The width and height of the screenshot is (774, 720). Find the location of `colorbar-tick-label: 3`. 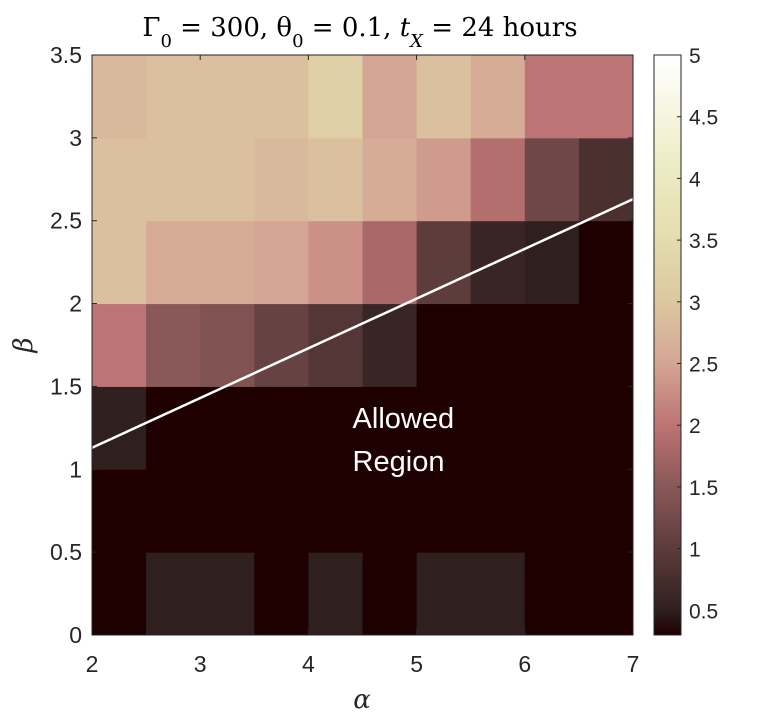

colorbar-tick-label: 3 is located at coordinates (695, 303).